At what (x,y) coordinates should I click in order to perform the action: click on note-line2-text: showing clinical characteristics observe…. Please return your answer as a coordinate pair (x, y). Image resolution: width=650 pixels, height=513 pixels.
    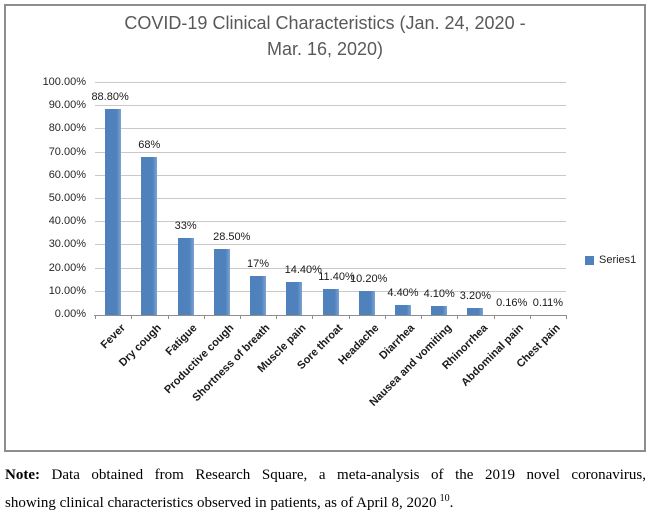
    Looking at the image, I should click on (221, 503).